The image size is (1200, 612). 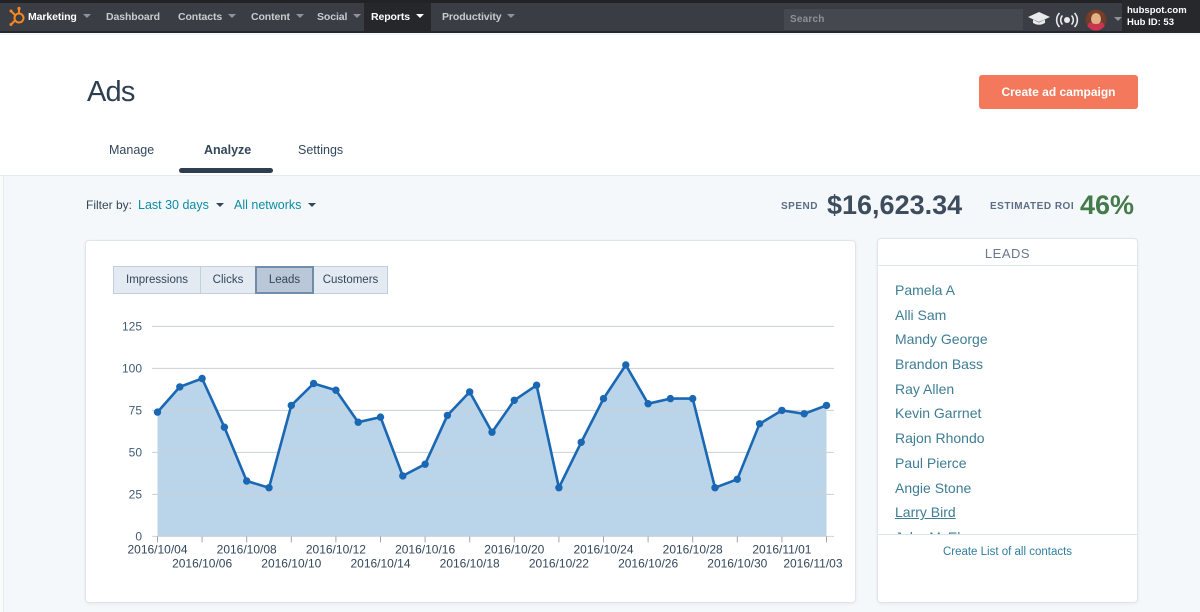 What do you see at coordinates (138, 536) in the screenshot?
I see `svg-text: 0` at bounding box center [138, 536].